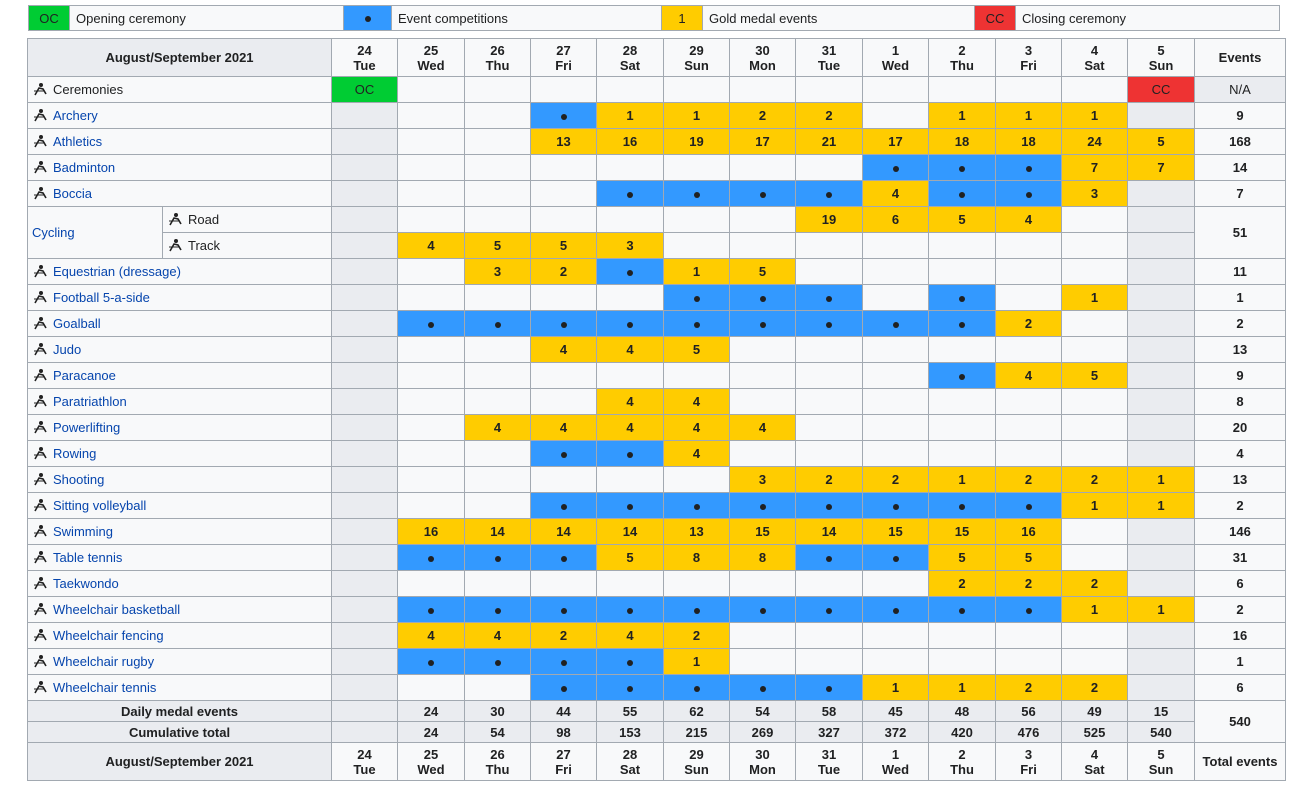  Describe the element at coordinates (104, 661) in the screenshot. I see `sport-link: Wheelchair rugby` at that location.